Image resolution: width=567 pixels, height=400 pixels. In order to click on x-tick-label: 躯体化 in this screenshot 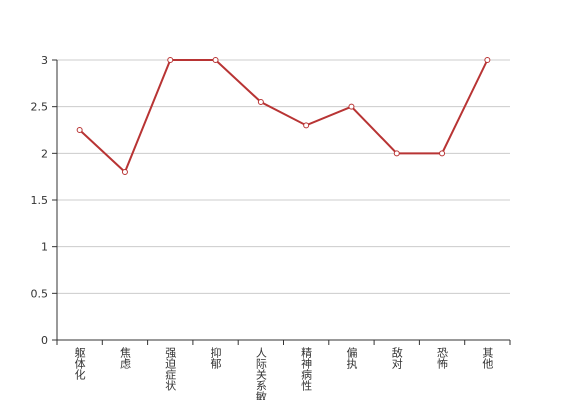, I will do `click(79, 364)`.